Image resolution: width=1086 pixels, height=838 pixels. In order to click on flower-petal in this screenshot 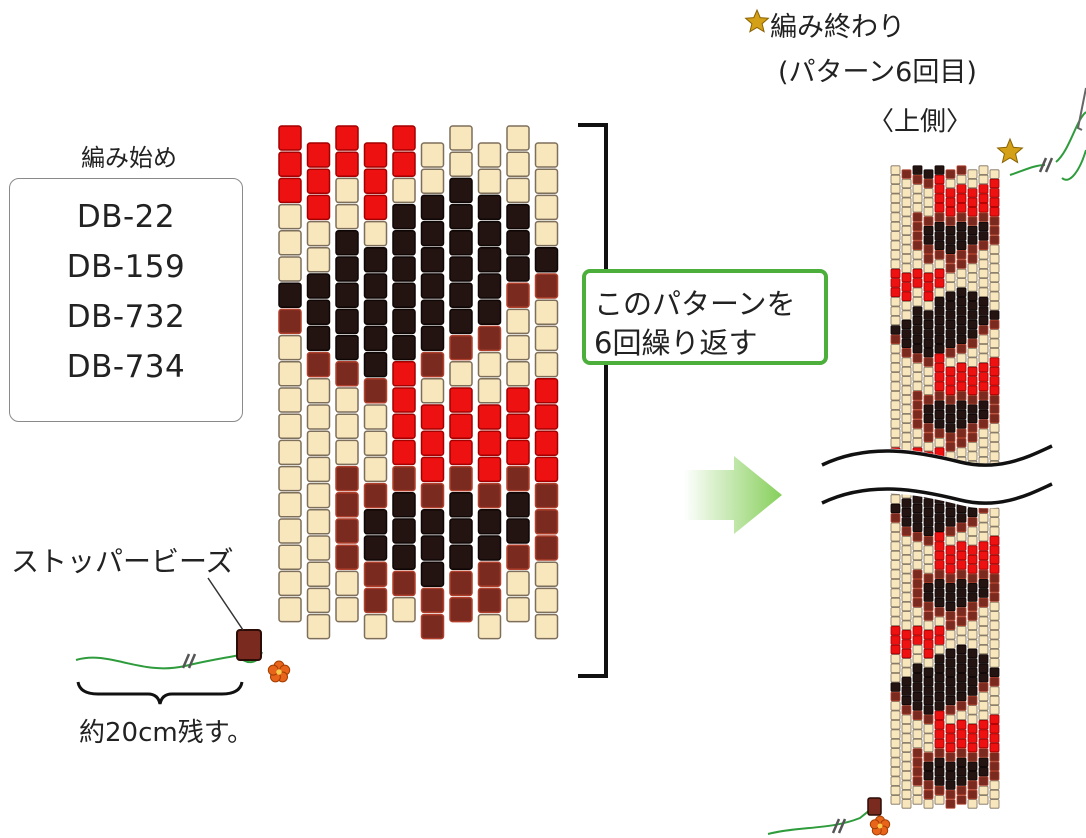, I will do `click(273, 670)`.